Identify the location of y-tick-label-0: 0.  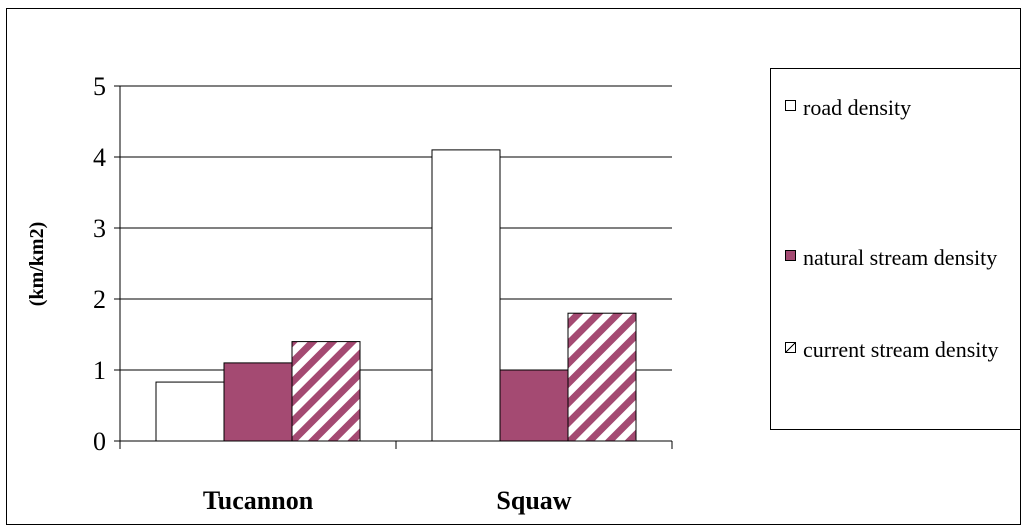
(99, 441).